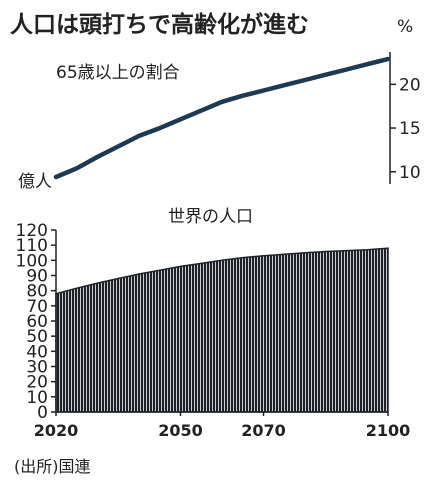  What do you see at coordinates (37, 337) in the screenshot?
I see `area-chart-y-tick-label: 50` at bounding box center [37, 337].